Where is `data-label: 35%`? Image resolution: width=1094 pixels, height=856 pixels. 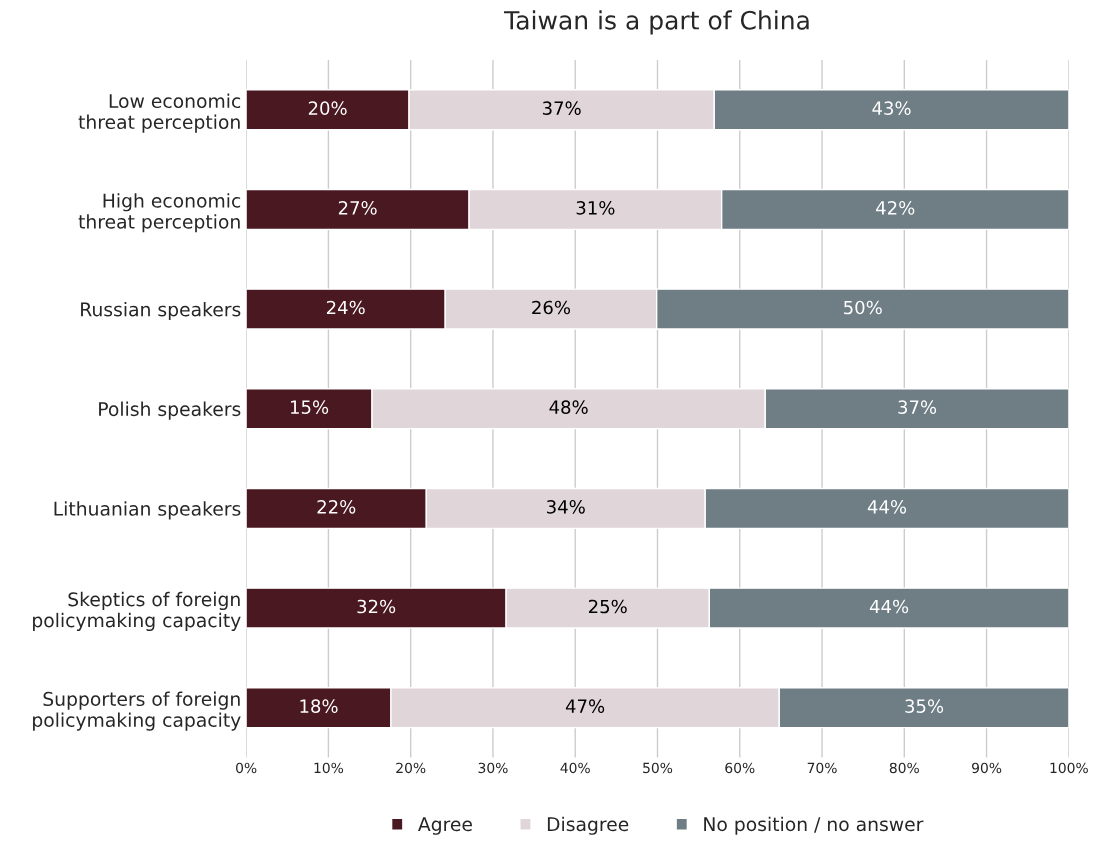
data-label: 35% is located at coordinates (924, 706).